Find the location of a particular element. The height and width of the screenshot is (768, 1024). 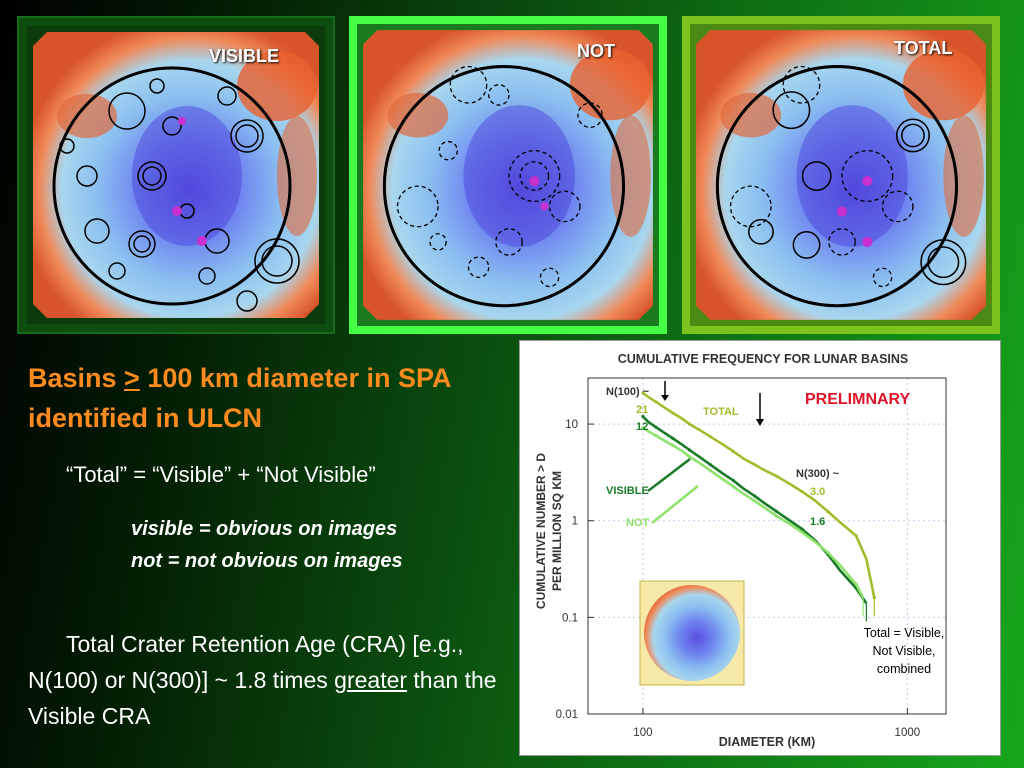

inset-caption-line3: combined is located at coordinates (904, 669).